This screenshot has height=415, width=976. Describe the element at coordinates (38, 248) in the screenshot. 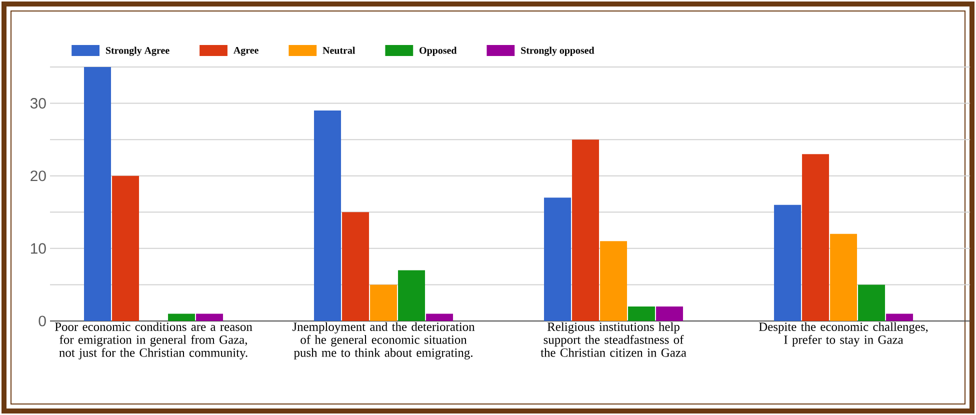

I see `y-tick-label: 10` at that location.